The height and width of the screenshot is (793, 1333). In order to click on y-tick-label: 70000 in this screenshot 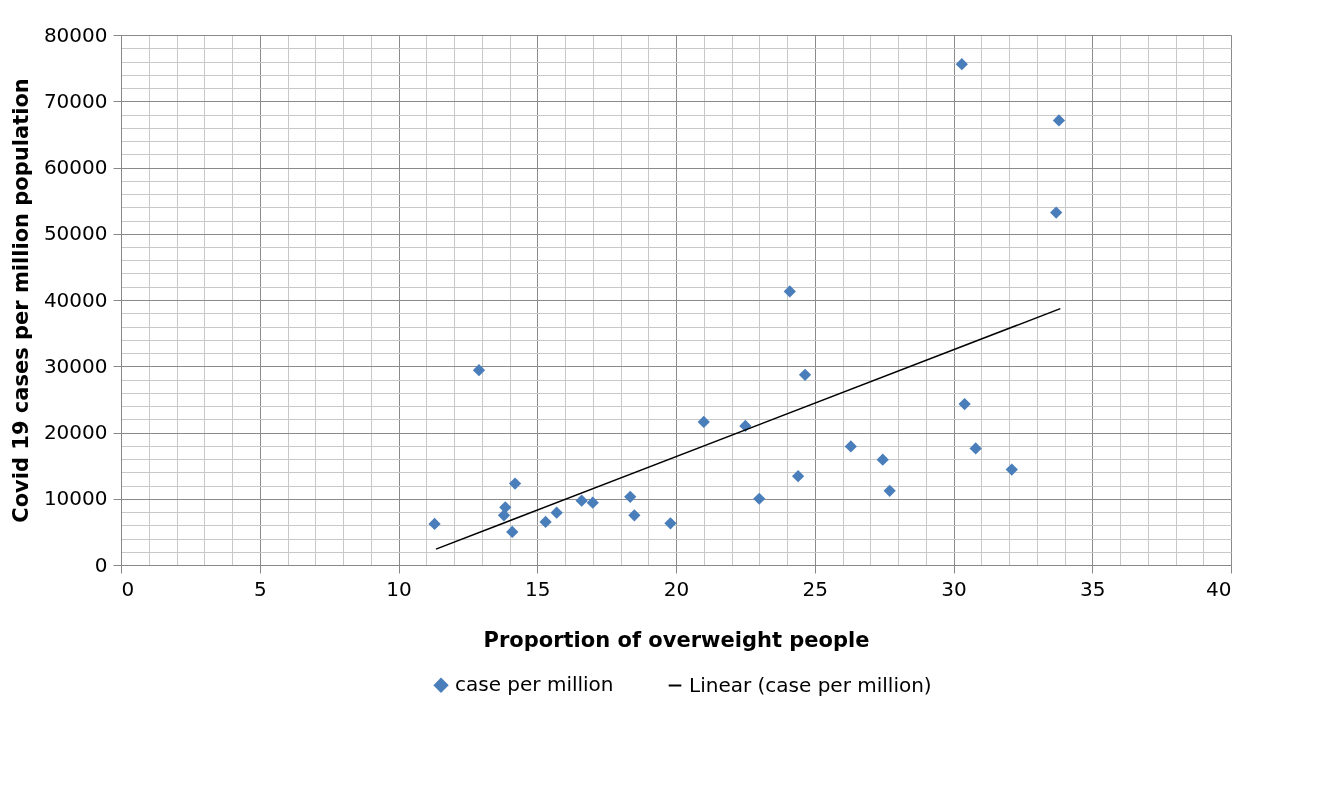, I will do `click(75, 100)`.